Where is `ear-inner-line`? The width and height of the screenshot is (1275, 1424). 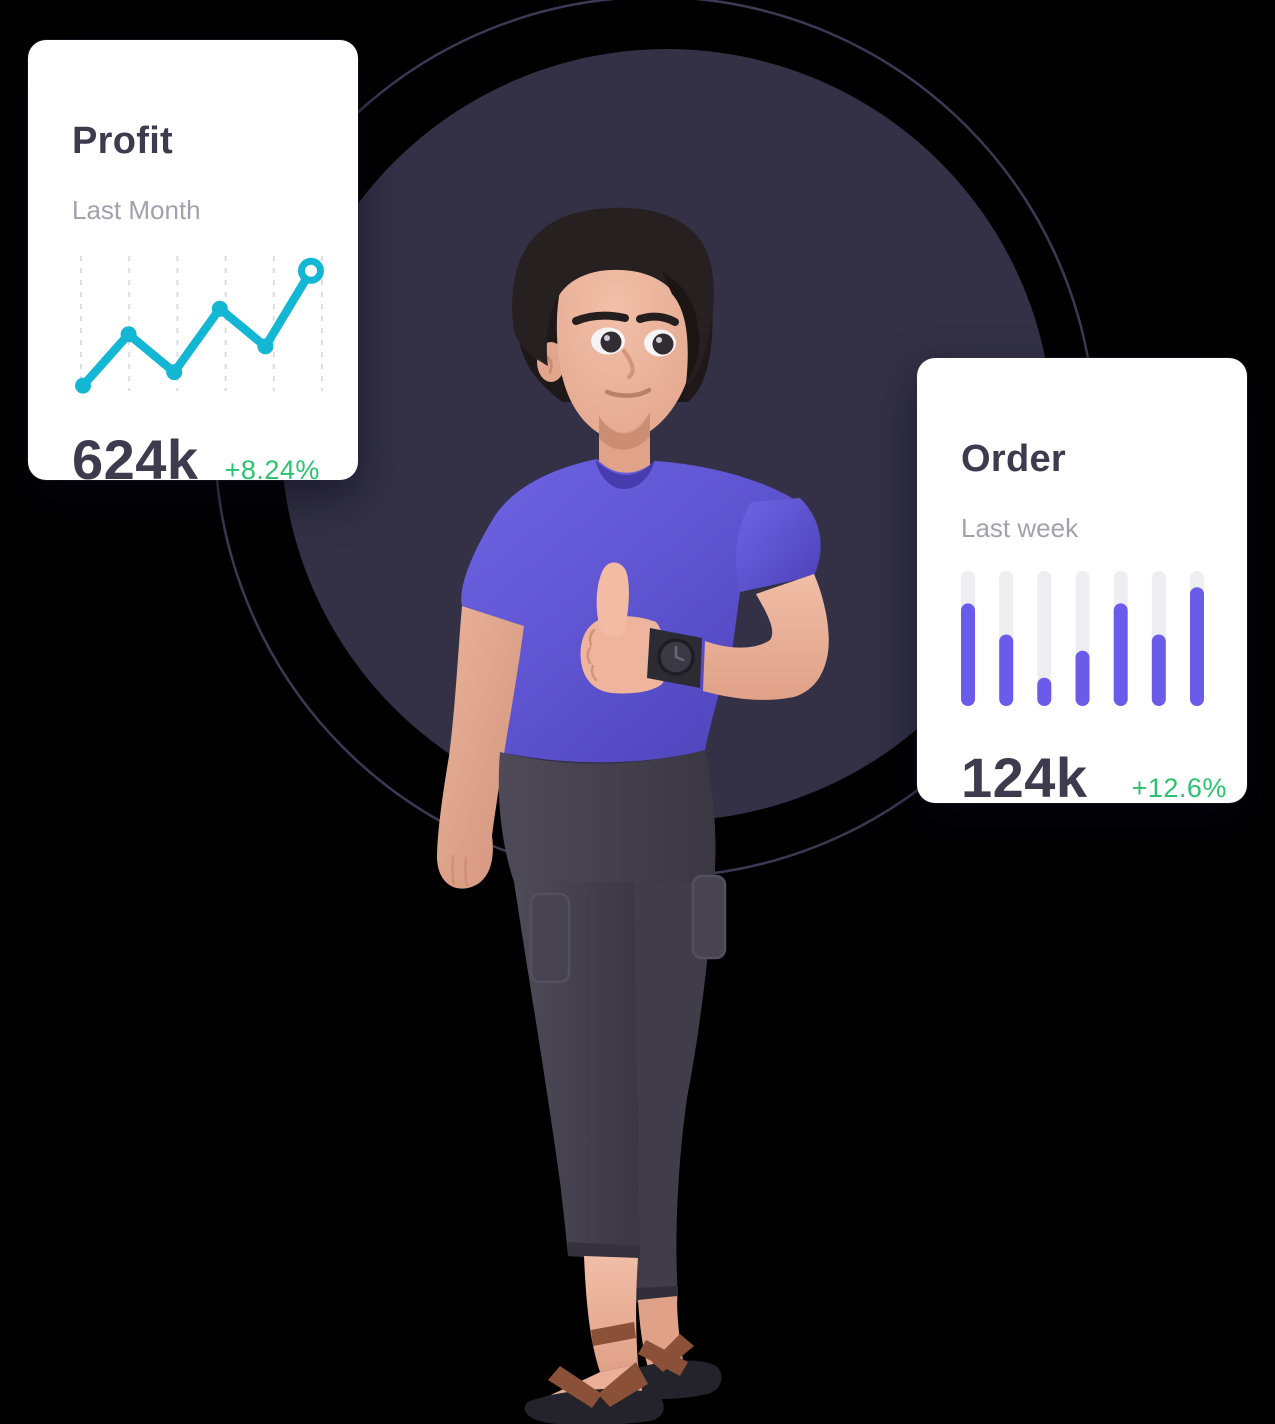 ear-inner-line is located at coordinates (548, 364).